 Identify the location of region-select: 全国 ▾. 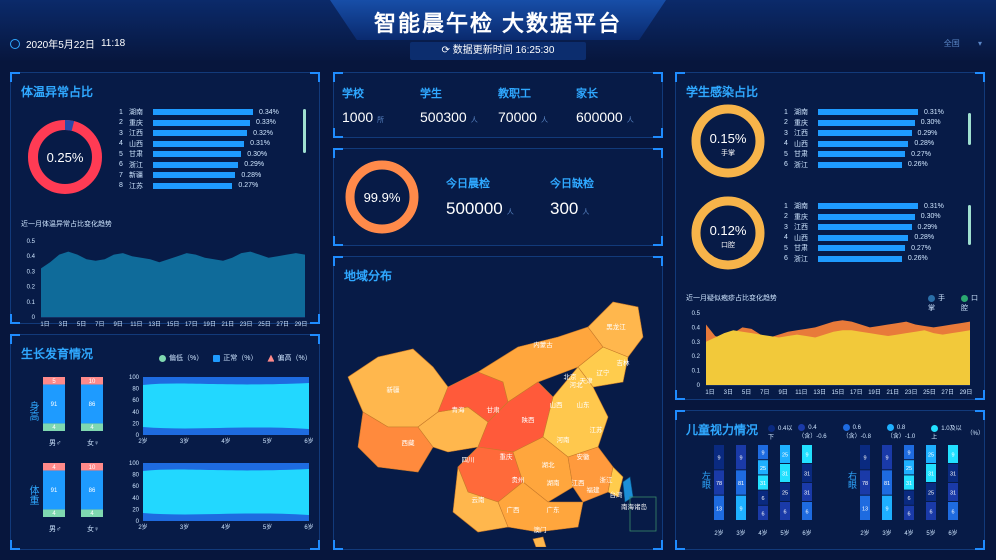
(963, 43).